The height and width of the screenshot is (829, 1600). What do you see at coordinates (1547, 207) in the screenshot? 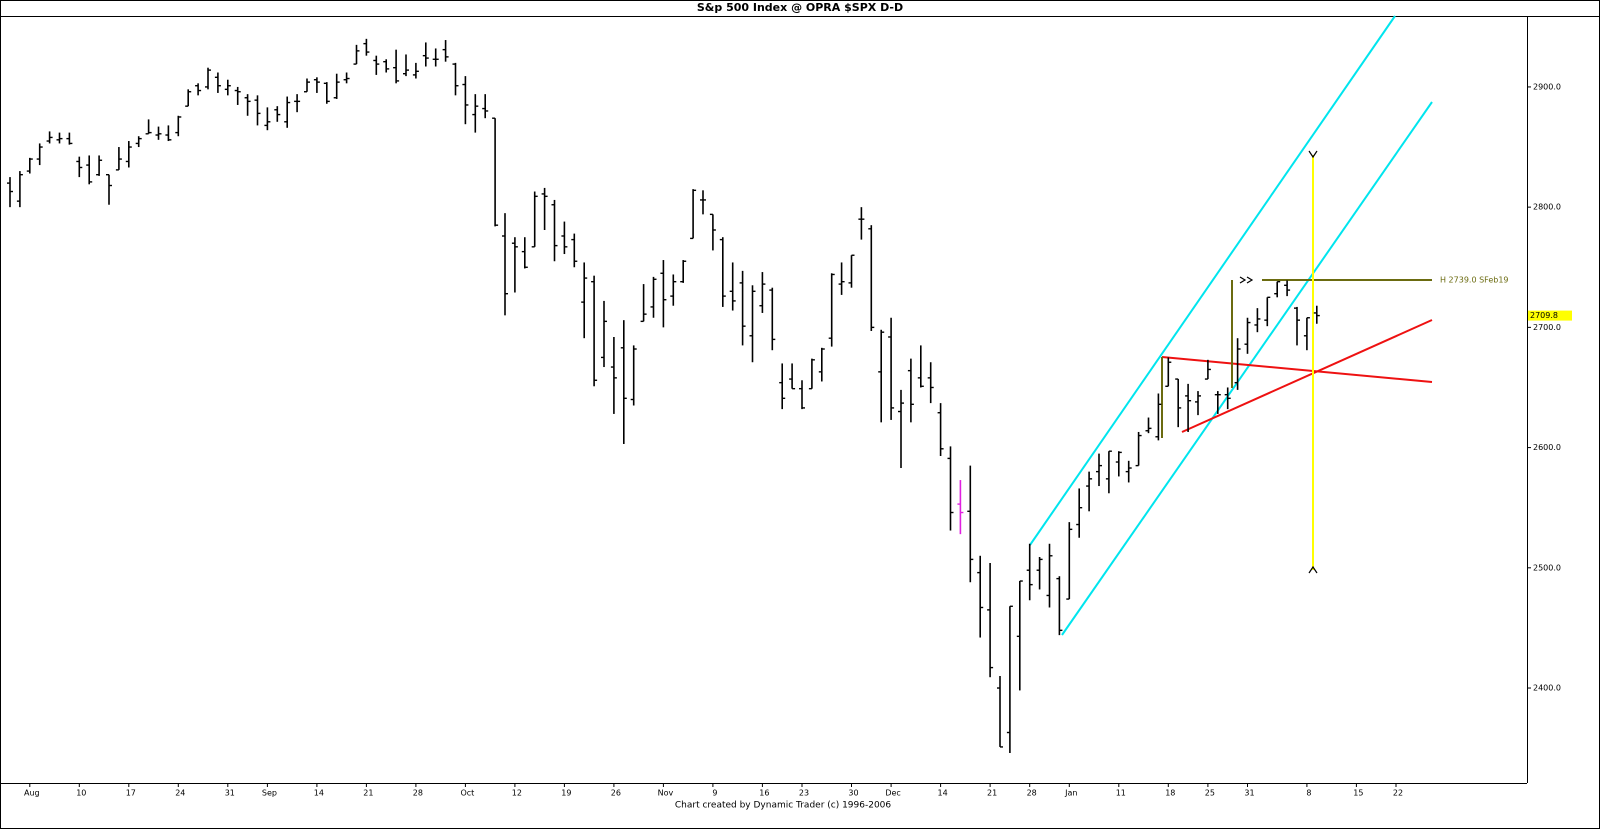
I see `y-tick-label: 2800.0` at bounding box center [1547, 207].